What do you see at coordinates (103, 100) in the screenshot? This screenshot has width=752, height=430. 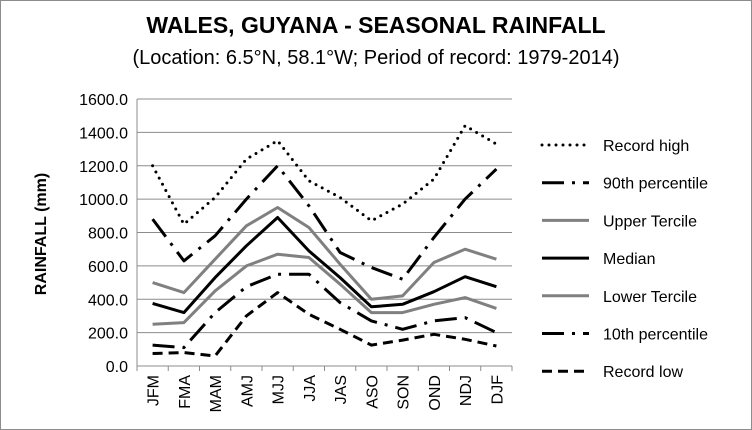 I see `y-tick-label: 1600.0` at bounding box center [103, 100].